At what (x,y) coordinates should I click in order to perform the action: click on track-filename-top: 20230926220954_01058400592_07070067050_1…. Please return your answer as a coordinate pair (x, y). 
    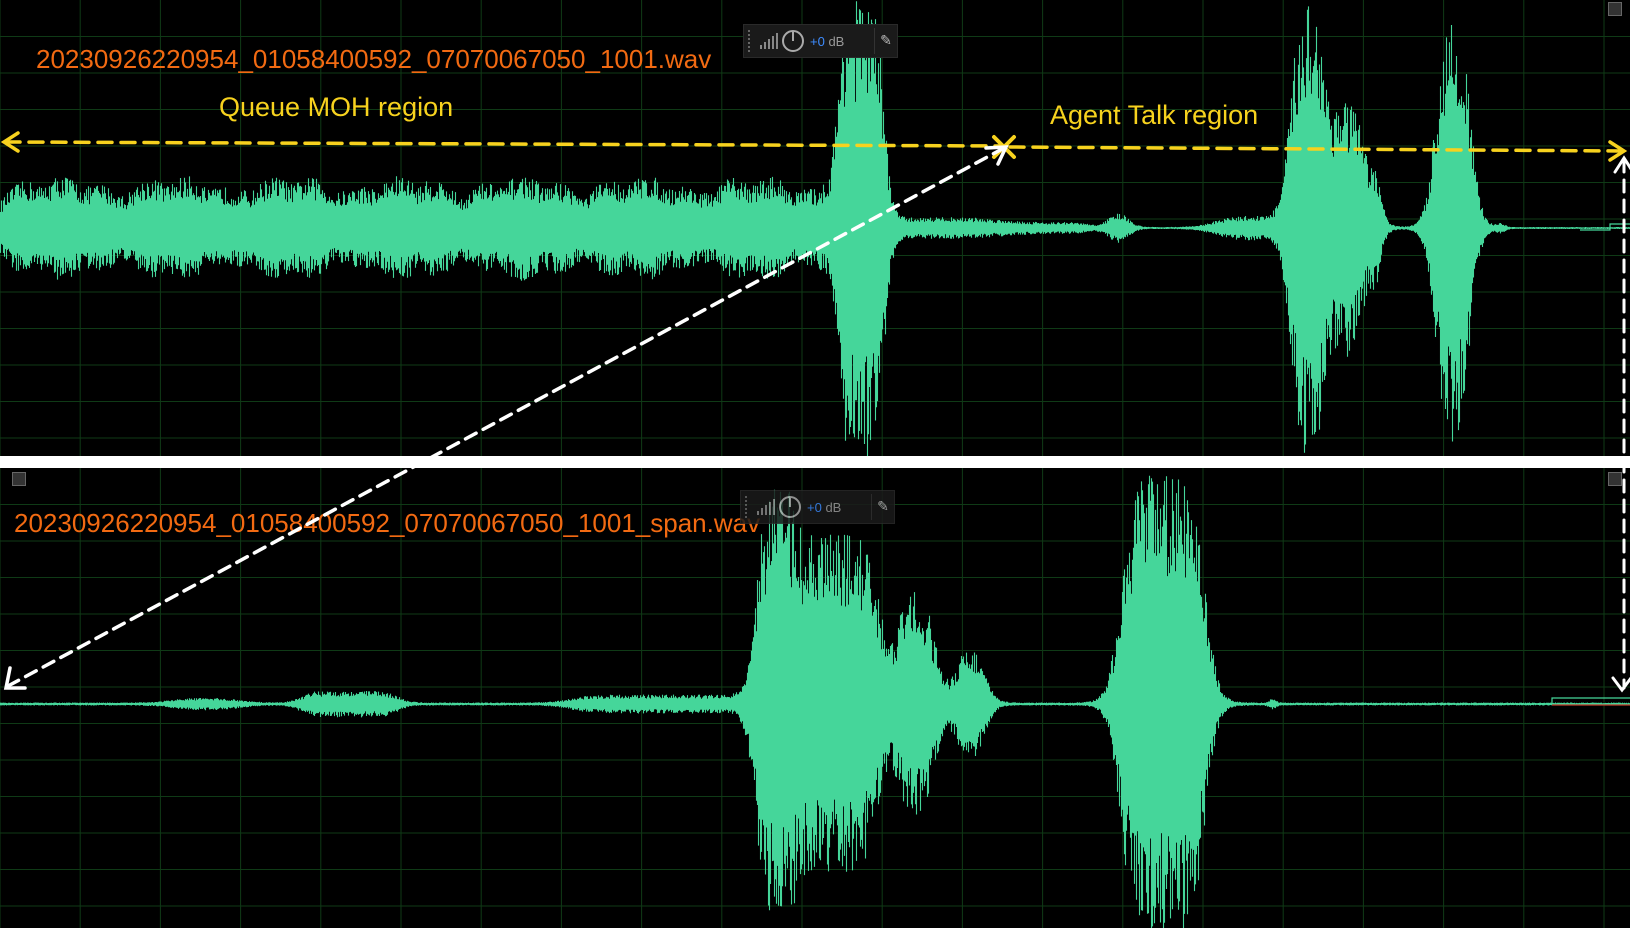
    Looking at the image, I should click on (374, 59).